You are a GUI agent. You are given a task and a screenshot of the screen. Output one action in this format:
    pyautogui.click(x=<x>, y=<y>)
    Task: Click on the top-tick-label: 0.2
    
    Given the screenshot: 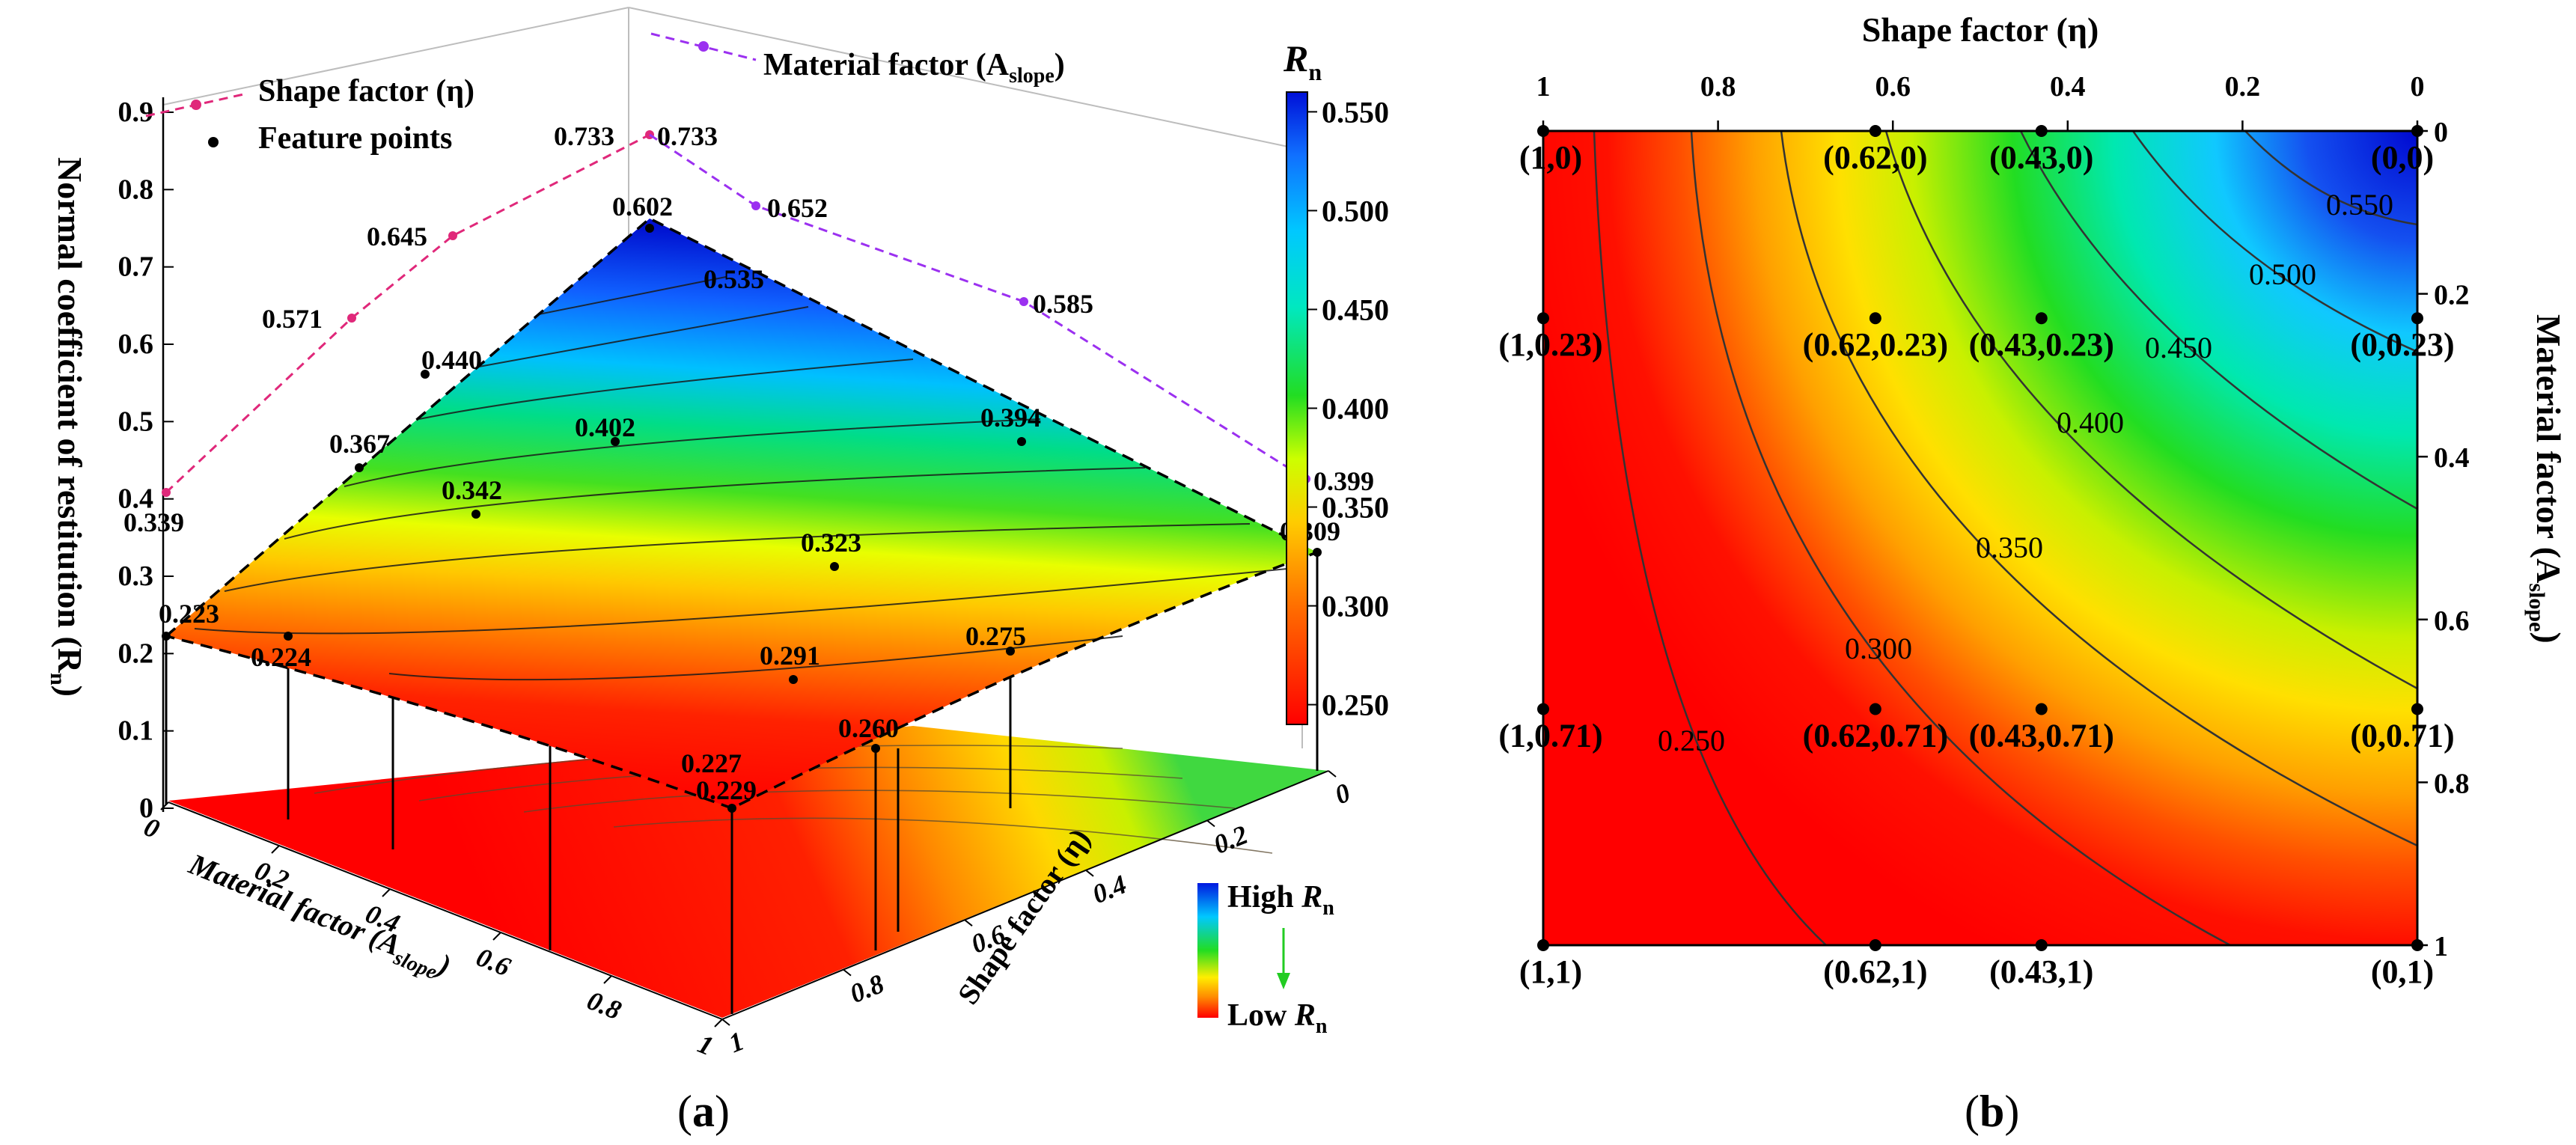 What is the action you would take?
    pyautogui.click(x=2243, y=87)
    